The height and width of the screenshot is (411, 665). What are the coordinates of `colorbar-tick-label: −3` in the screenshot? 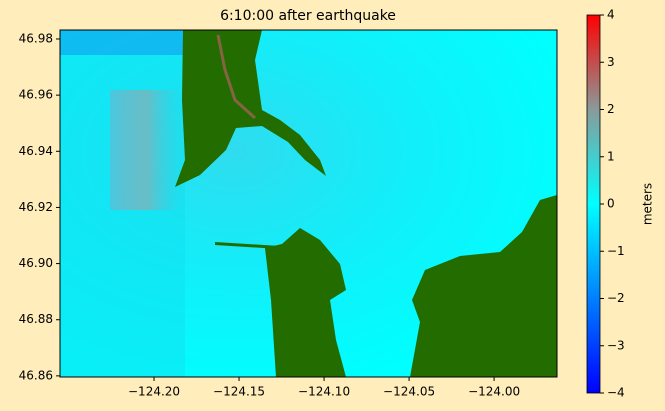 It's located at (616, 345).